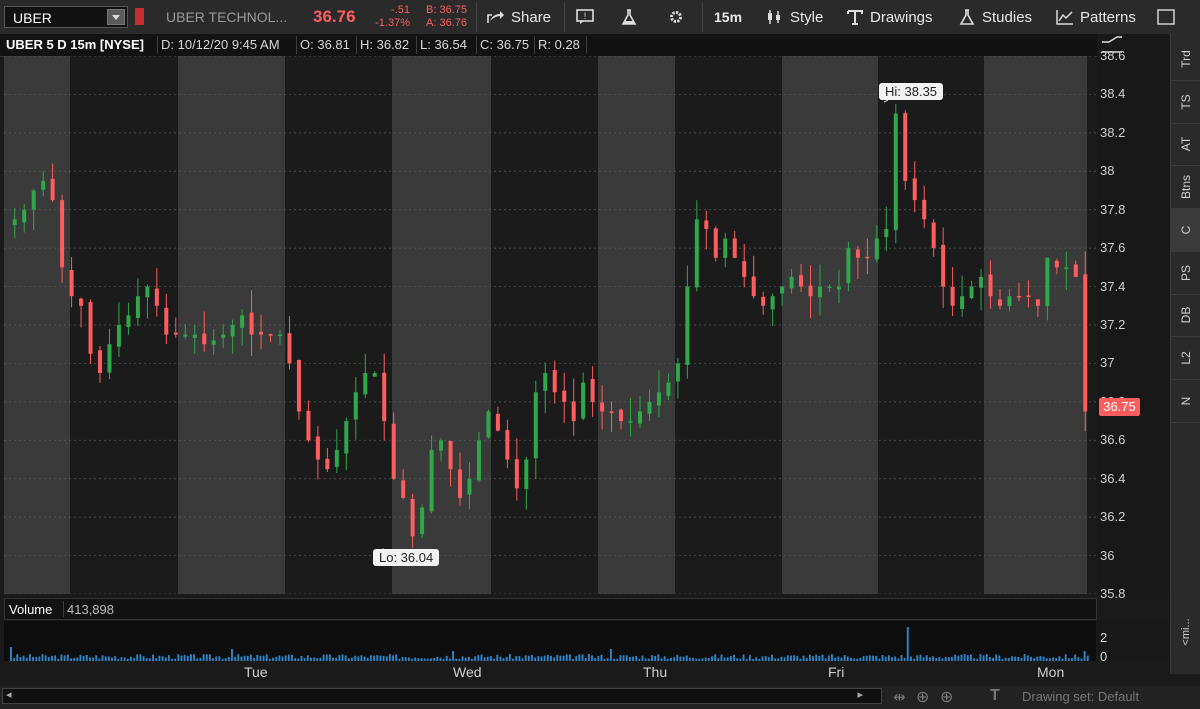  Describe the element at coordinates (886, 101) in the screenshot. I see `callout-pointer` at that location.